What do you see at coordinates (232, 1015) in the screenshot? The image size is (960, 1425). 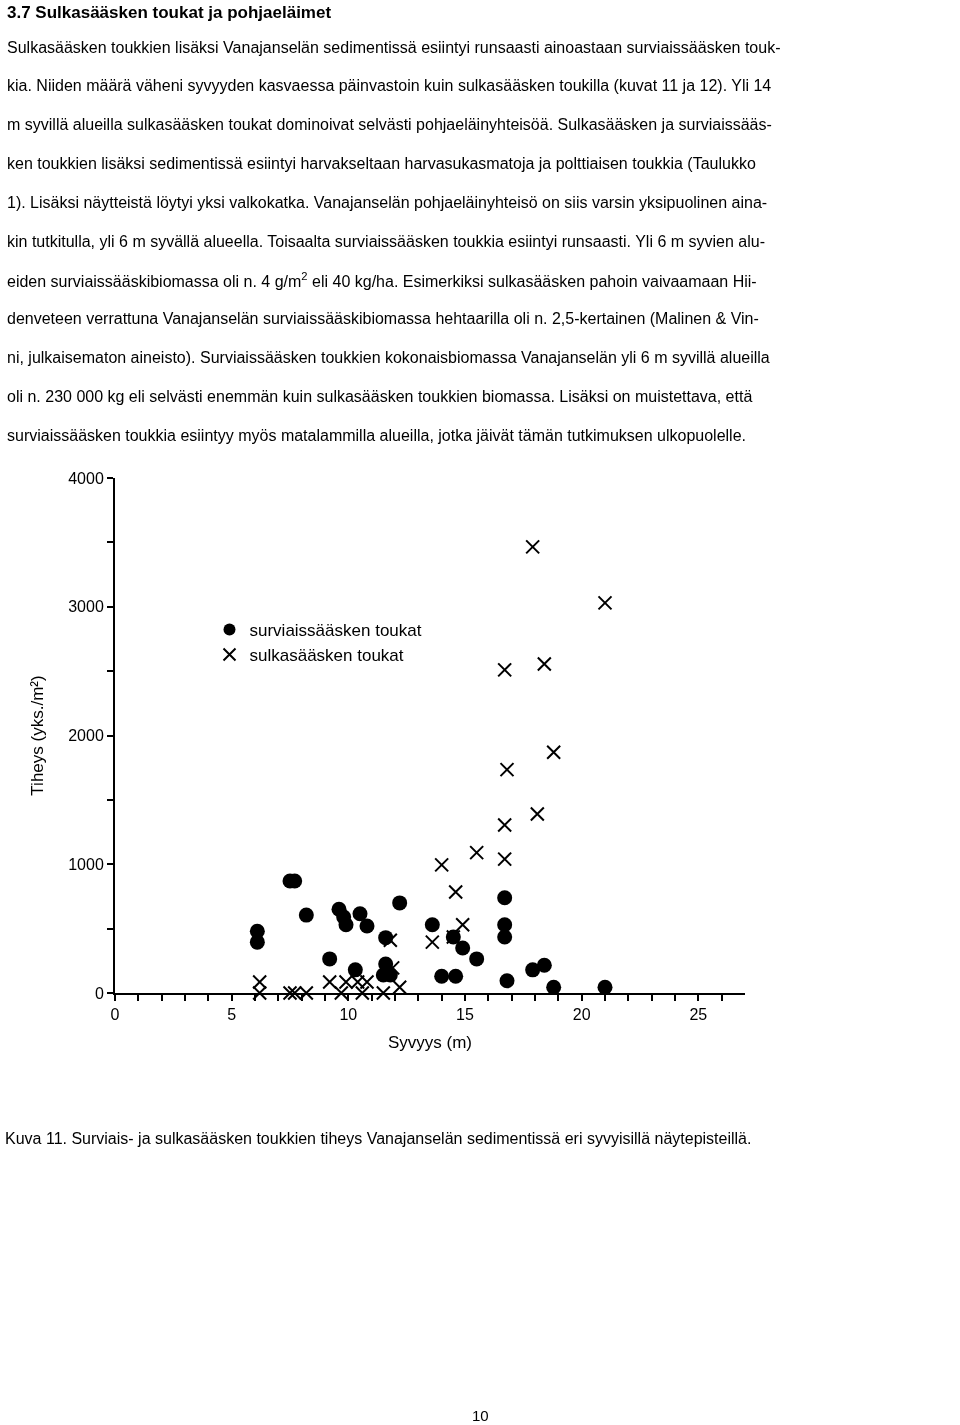 I see `x-tick-label: 5` at bounding box center [232, 1015].